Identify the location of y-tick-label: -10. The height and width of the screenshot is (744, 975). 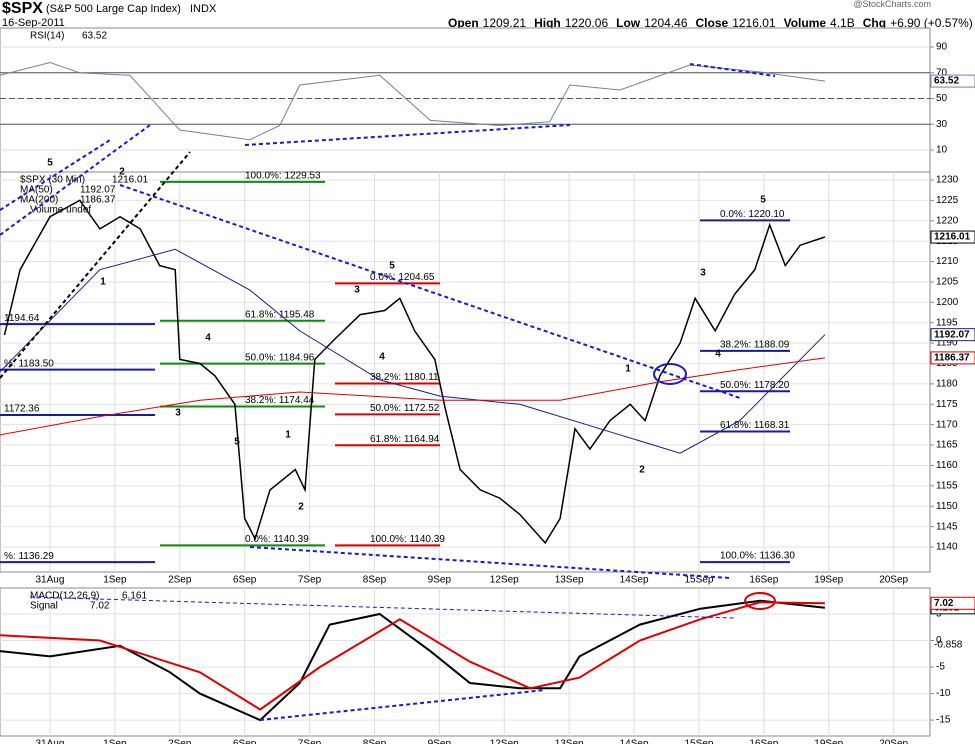
(943, 693).